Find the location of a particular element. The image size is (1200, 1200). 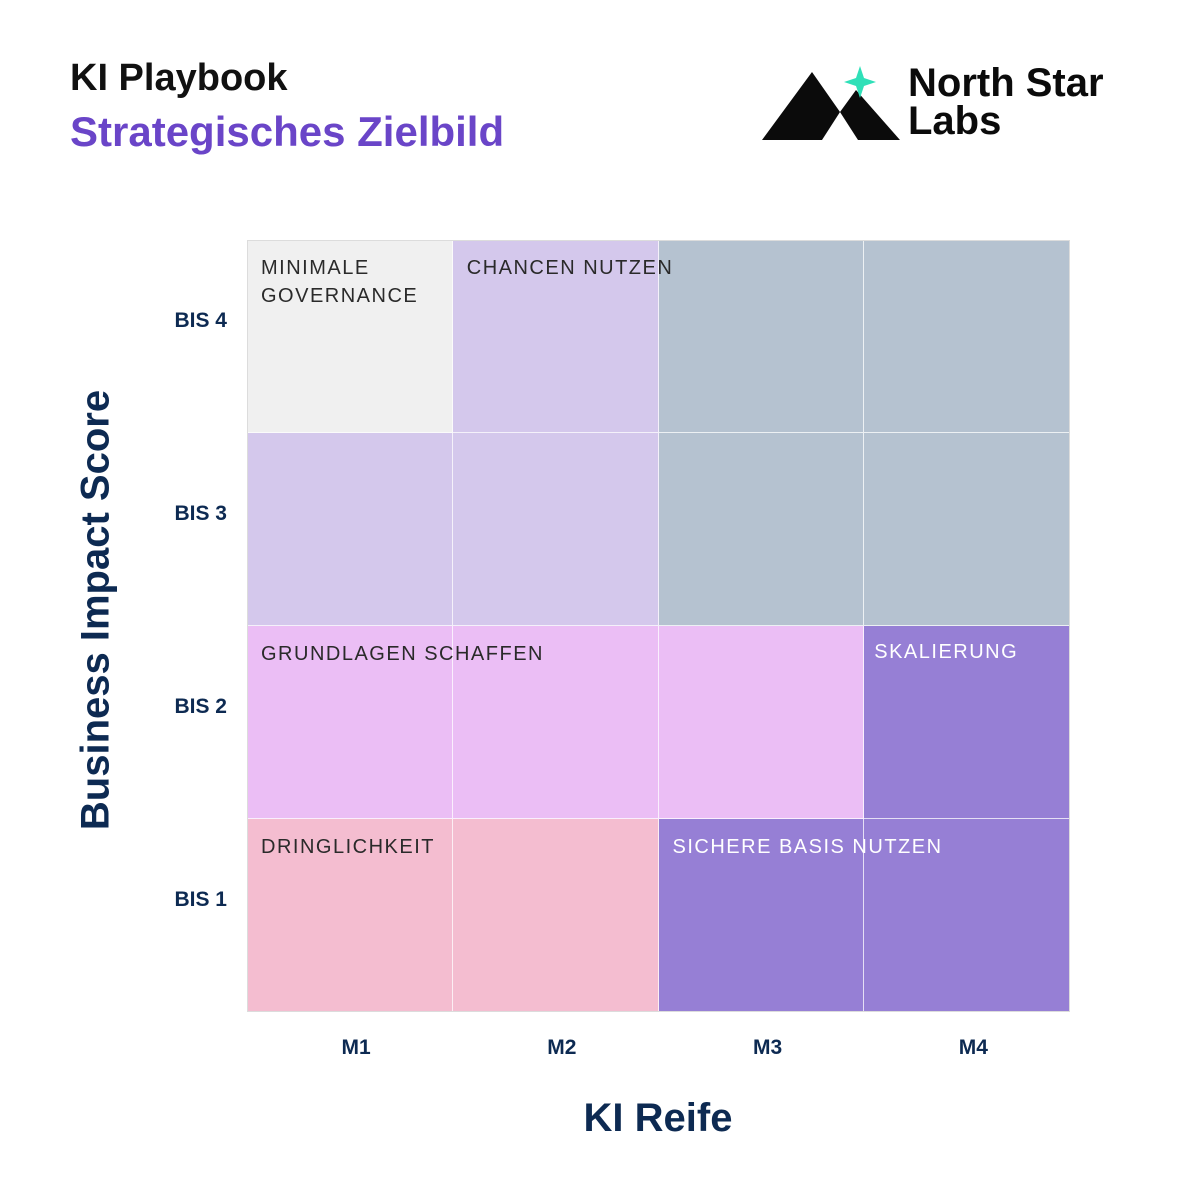

brand-name: North Star Labs is located at coordinates (1006, 102).